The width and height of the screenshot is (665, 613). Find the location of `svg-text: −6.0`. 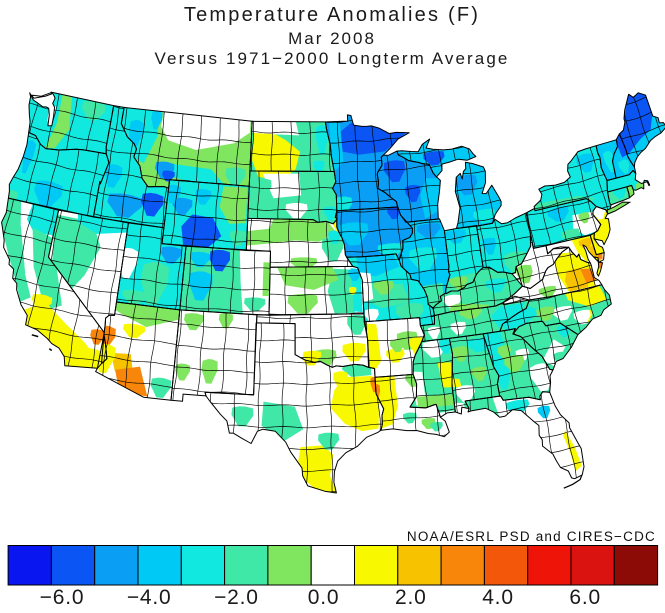

svg-text: −6.0 is located at coordinates (62, 597).